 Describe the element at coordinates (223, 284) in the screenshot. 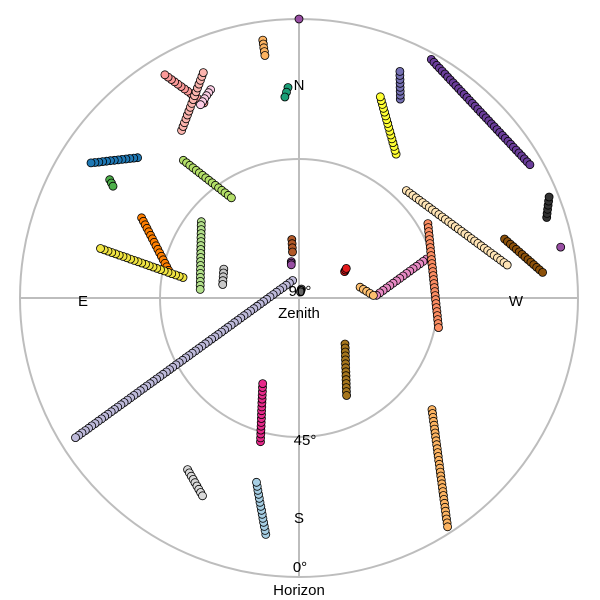

I see `track-3-point` at that location.